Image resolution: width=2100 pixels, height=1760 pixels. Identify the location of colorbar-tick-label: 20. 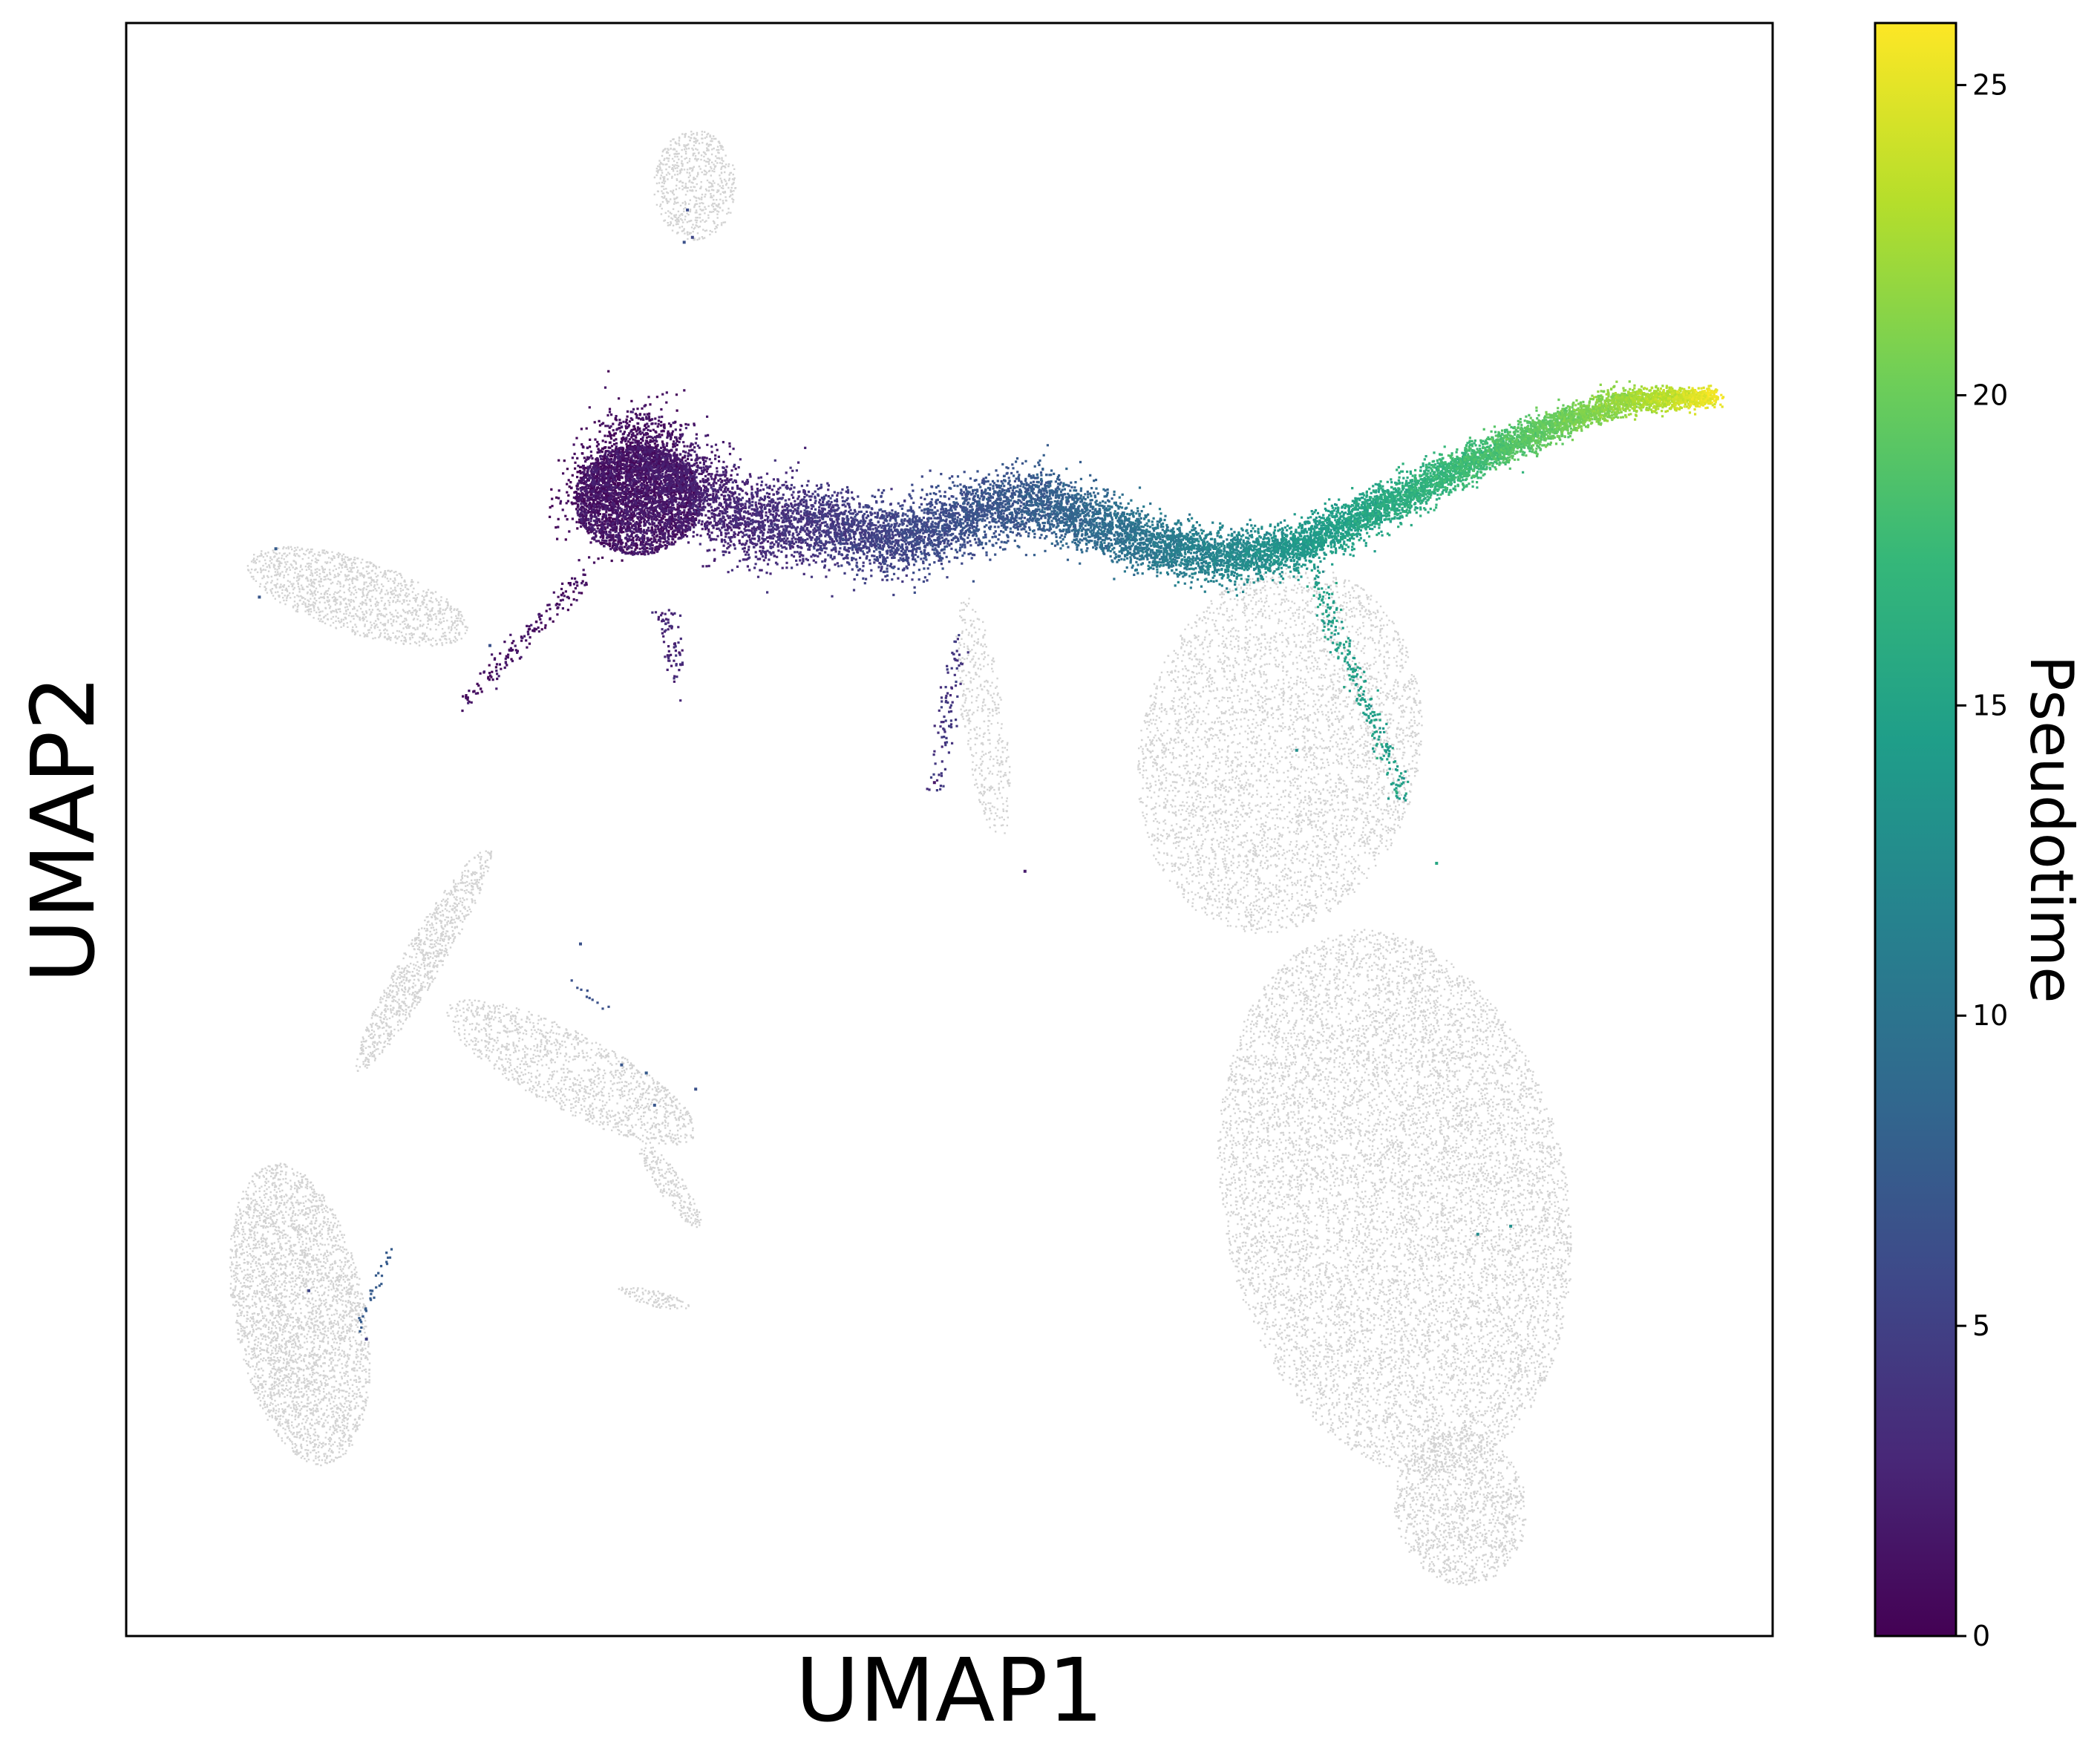
(1990, 395).